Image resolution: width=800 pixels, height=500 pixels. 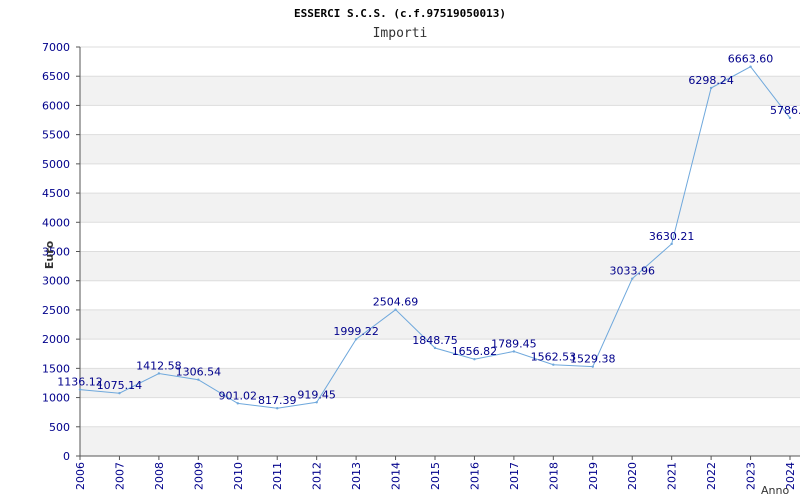 What do you see at coordinates (56, 368) in the screenshot?
I see `y-tick-label: 1500` at bounding box center [56, 368].